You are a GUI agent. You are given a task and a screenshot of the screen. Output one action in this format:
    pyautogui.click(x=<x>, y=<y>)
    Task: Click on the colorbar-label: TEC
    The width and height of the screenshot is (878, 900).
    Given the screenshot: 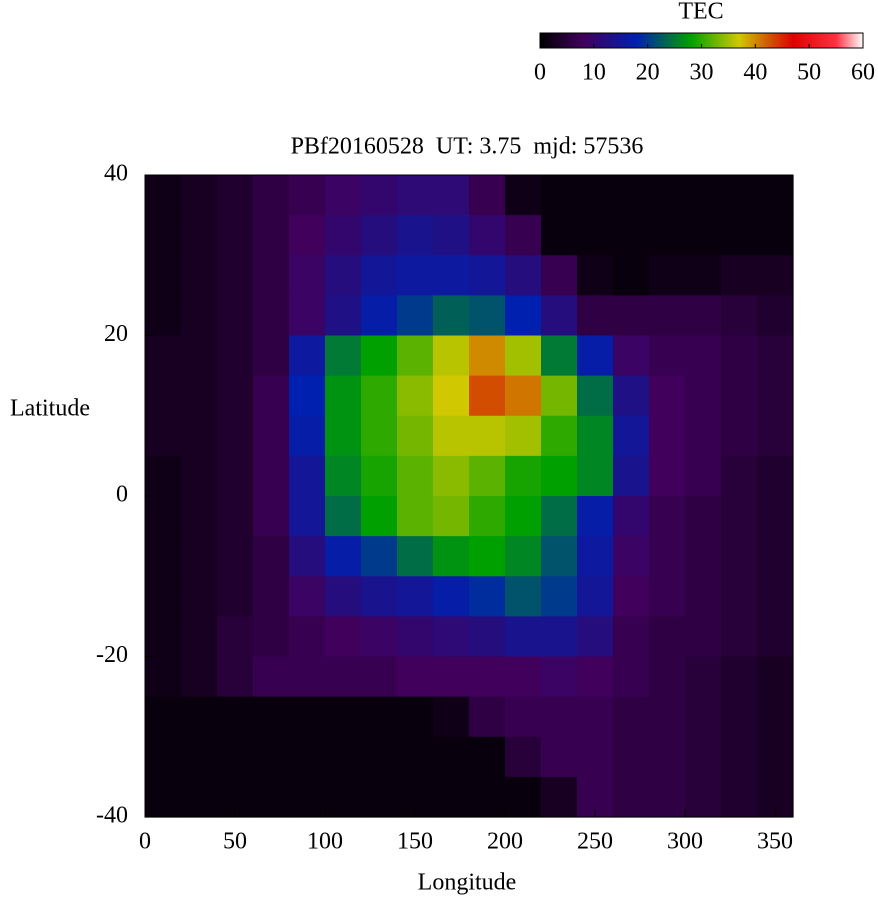 What is the action you would take?
    pyautogui.click(x=700, y=12)
    